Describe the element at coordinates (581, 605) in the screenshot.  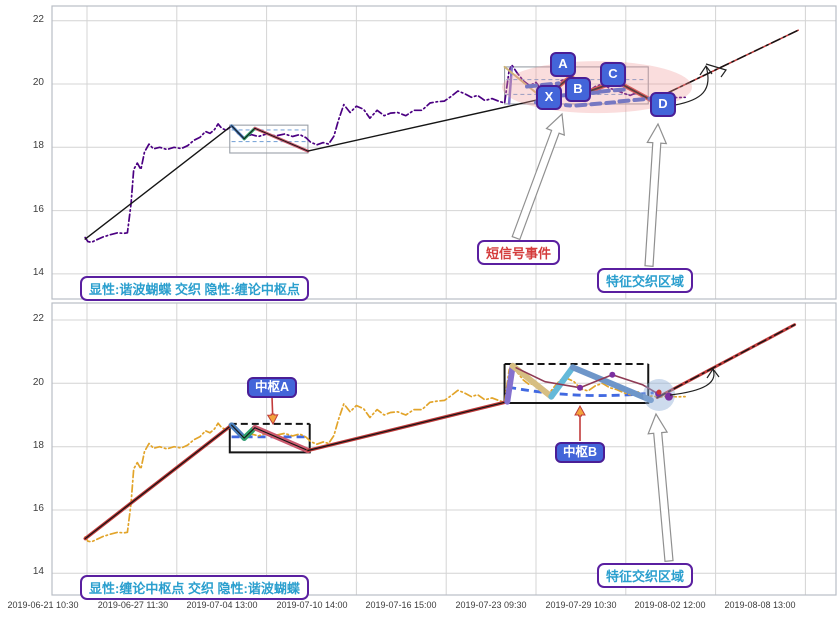
I see `x-tick-label: 2019-07-29 10:30` at that location.